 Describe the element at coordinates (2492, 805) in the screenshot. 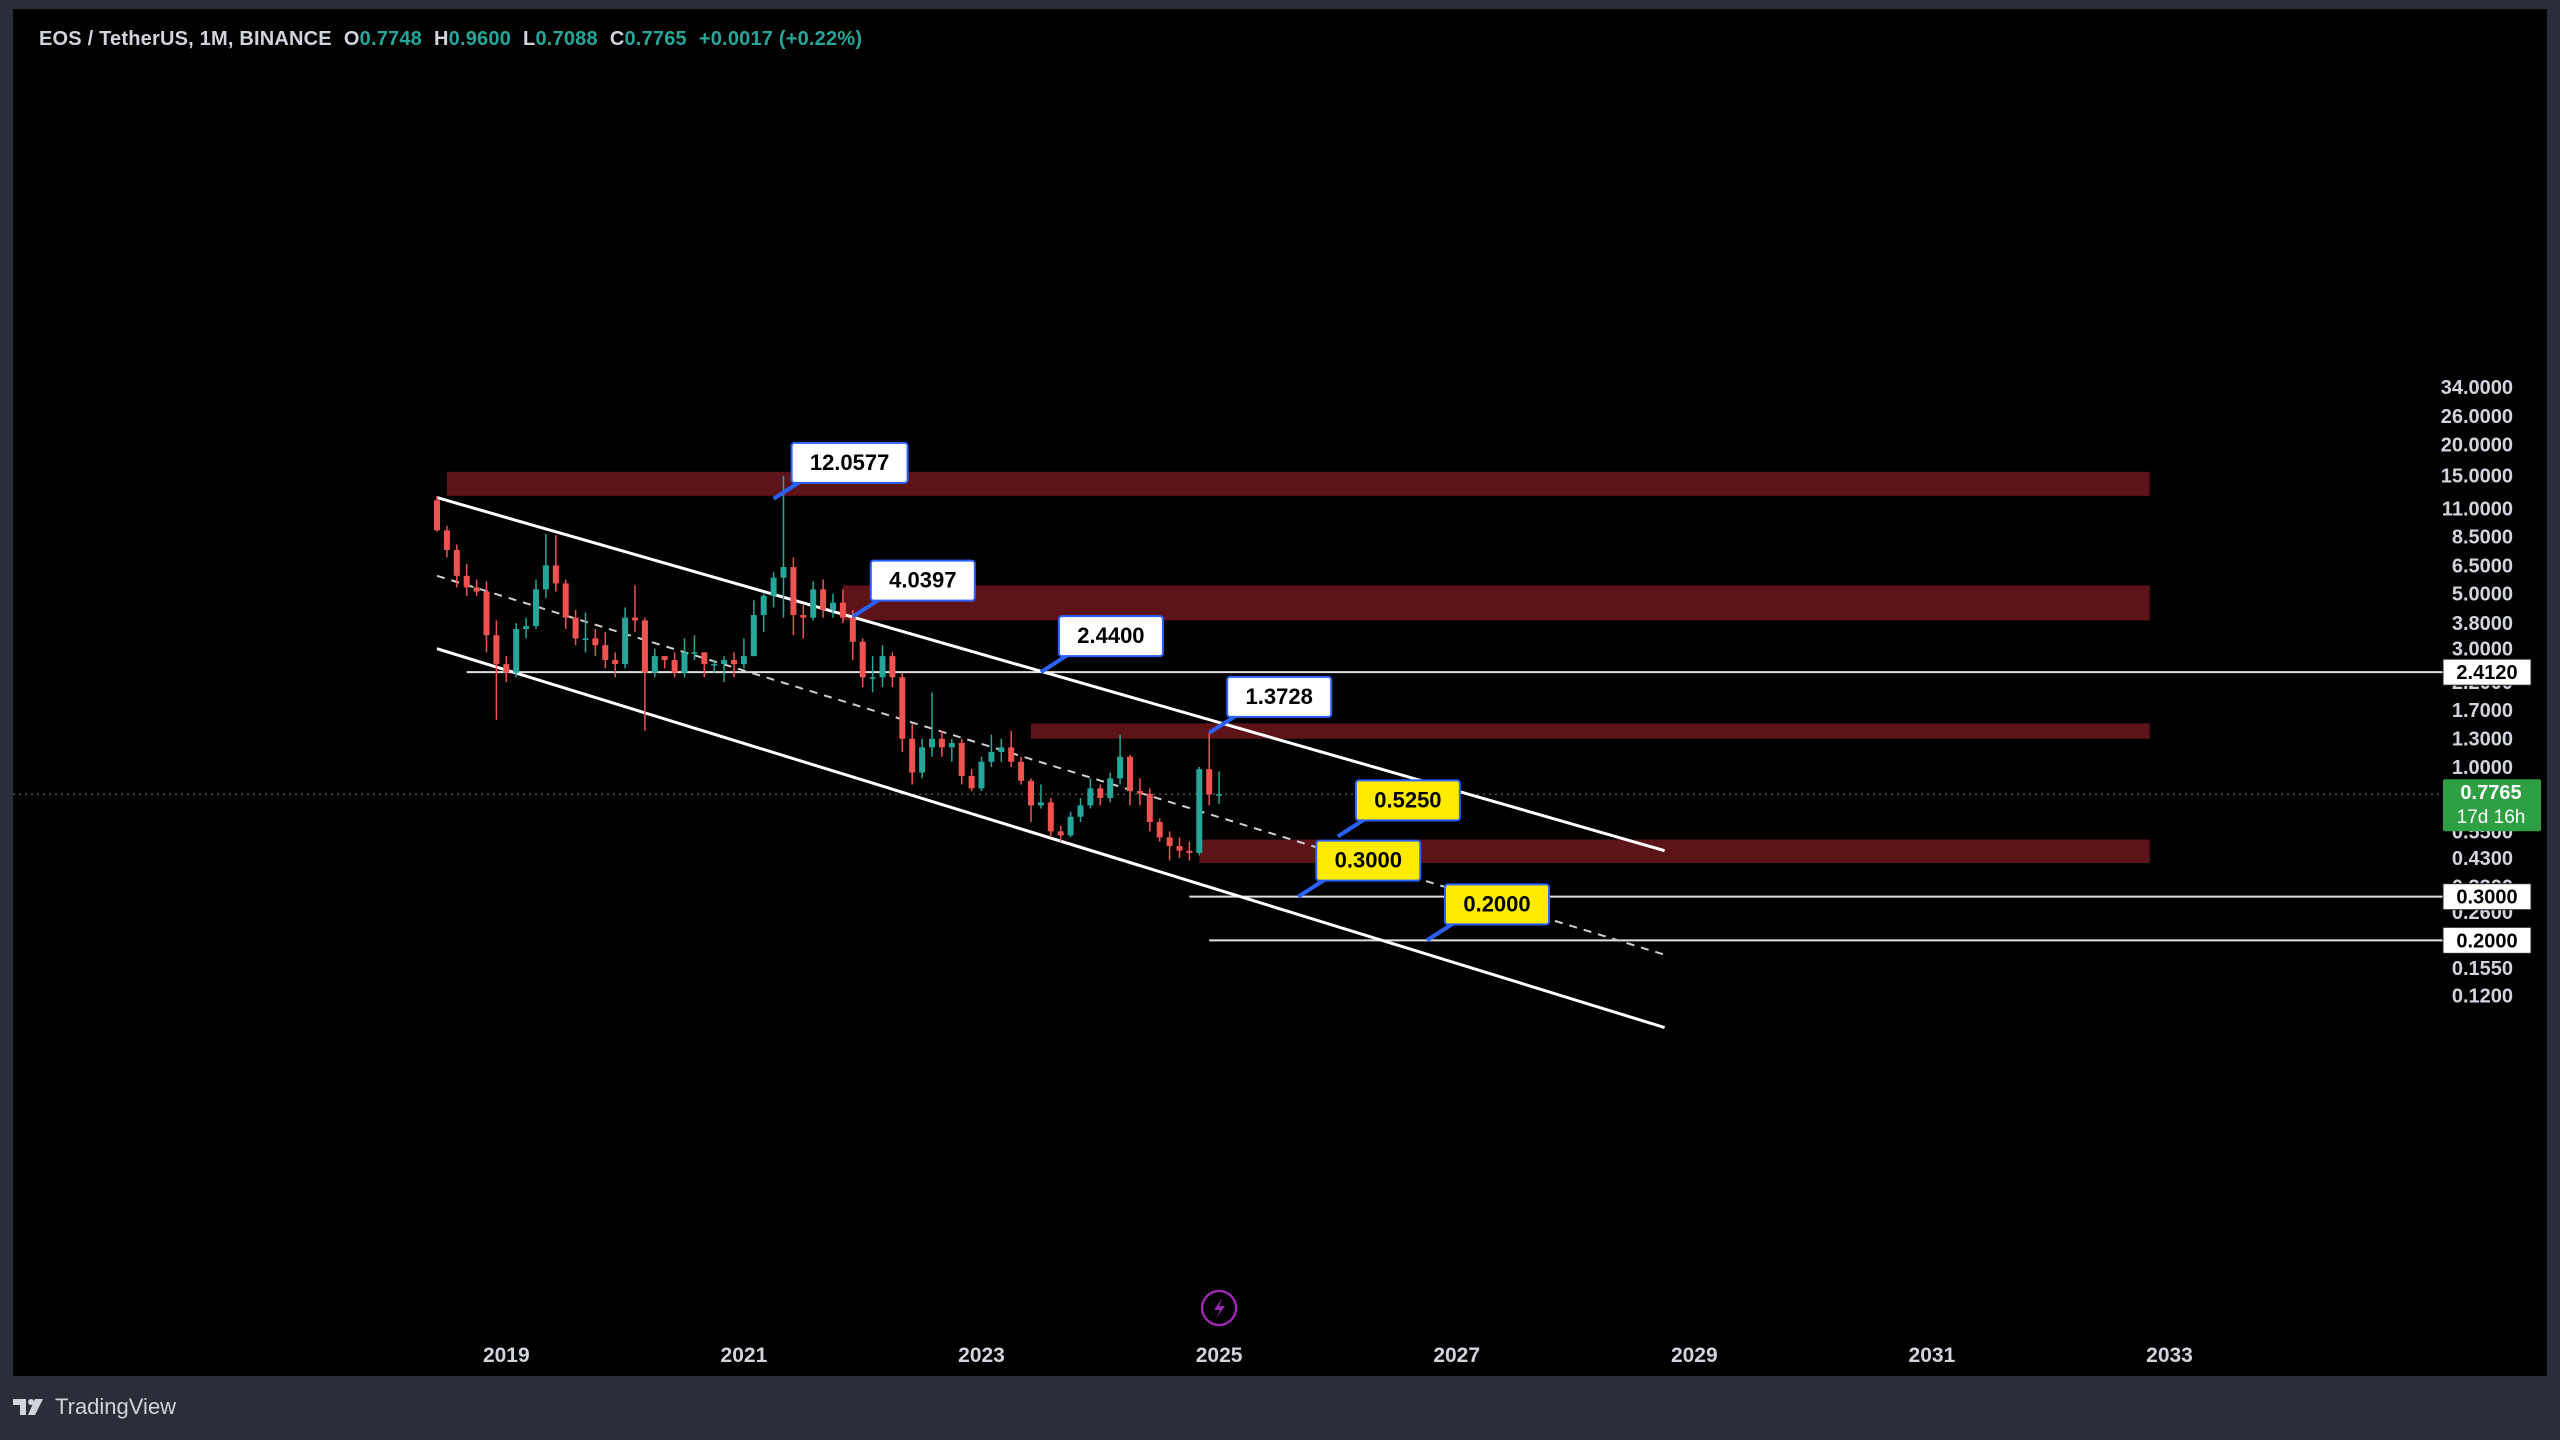

I see `current-price-badge` at that location.